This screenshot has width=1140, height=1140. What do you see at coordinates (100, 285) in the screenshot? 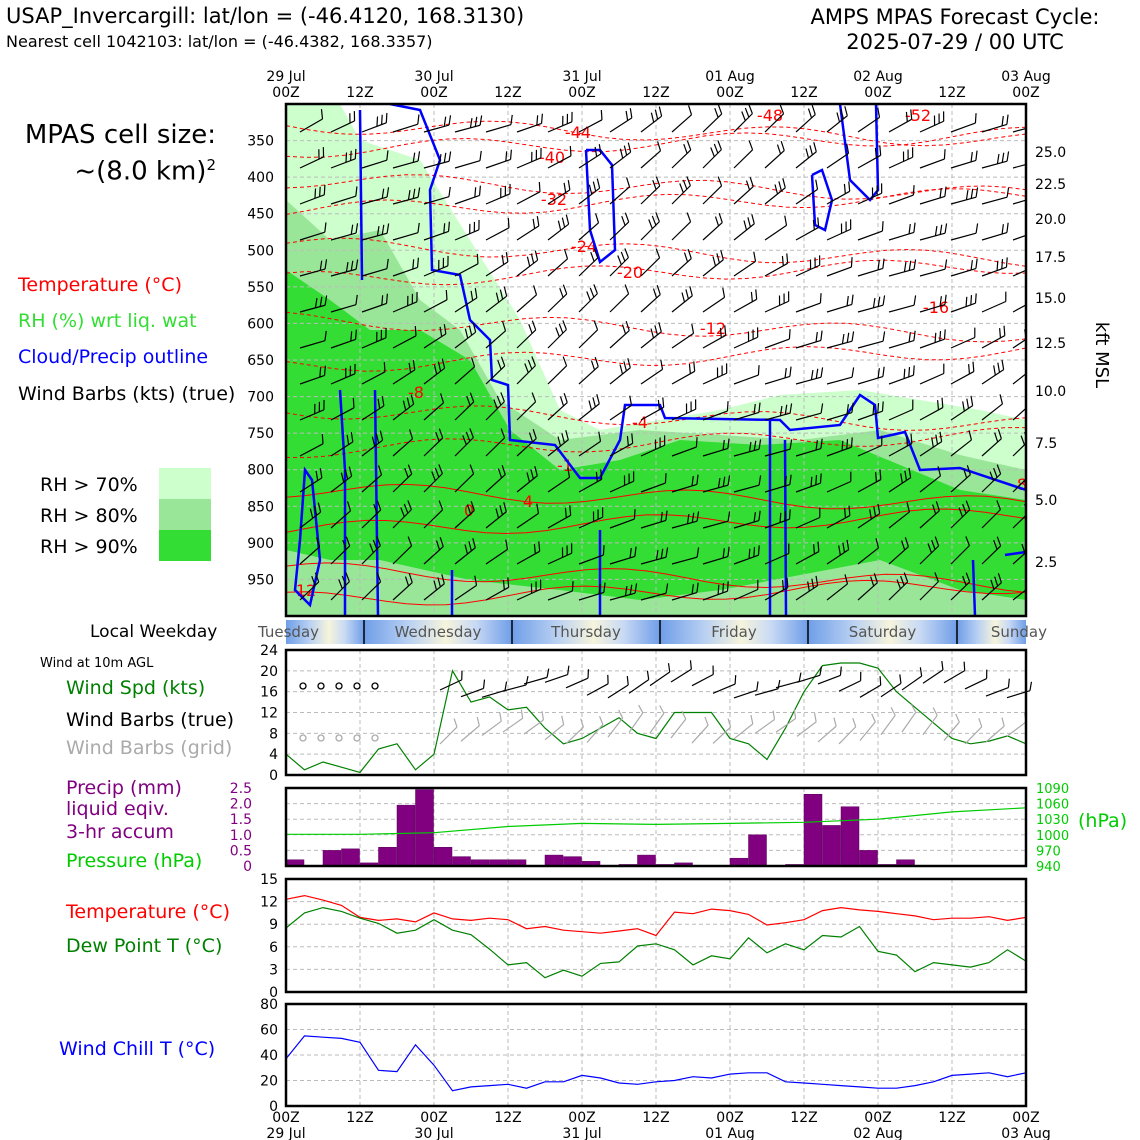
I see `legend-temperature: Temperature (°C)` at bounding box center [100, 285].